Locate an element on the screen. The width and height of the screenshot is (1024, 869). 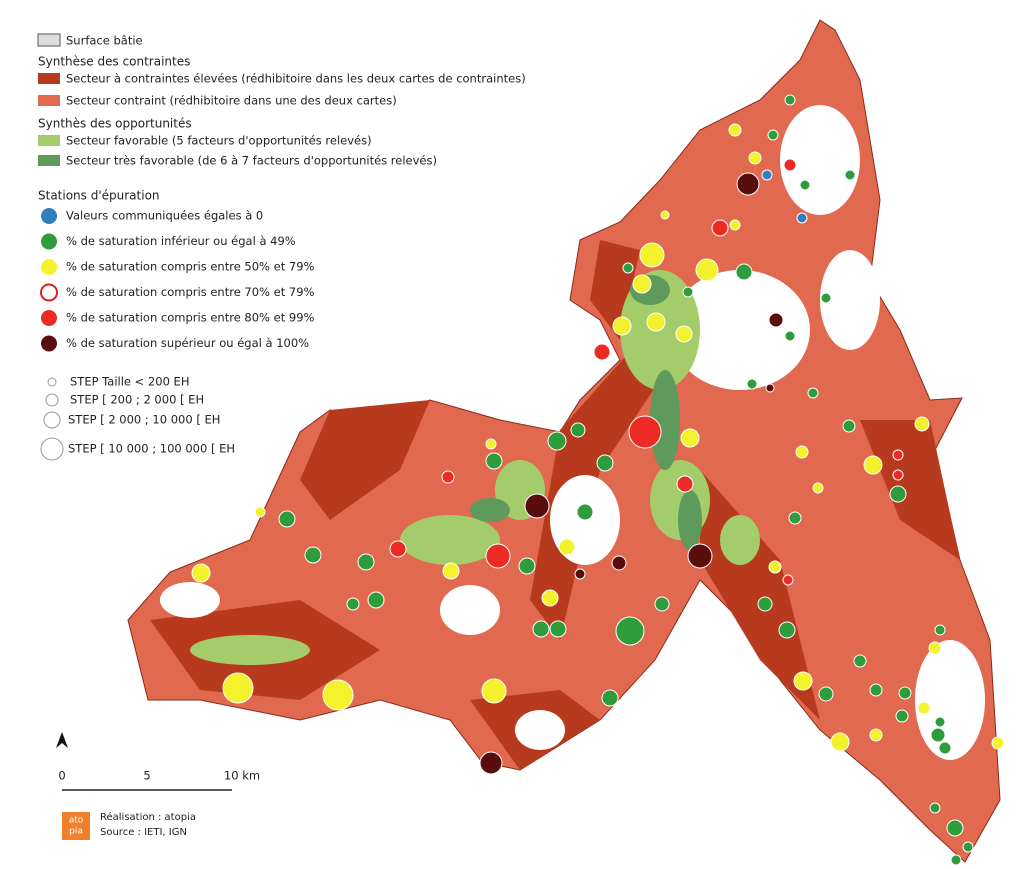
north-arrow is located at coordinates (62, 740).